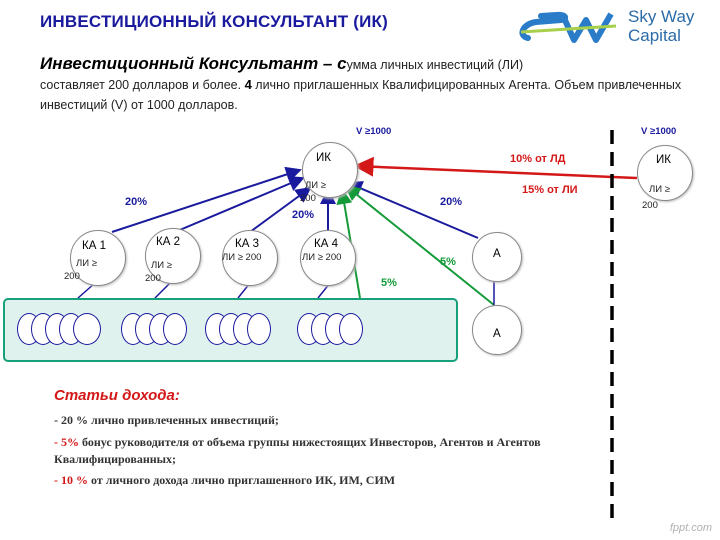  I want to click on ik-main-sub1: ЛИ ≥, so click(315, 185).